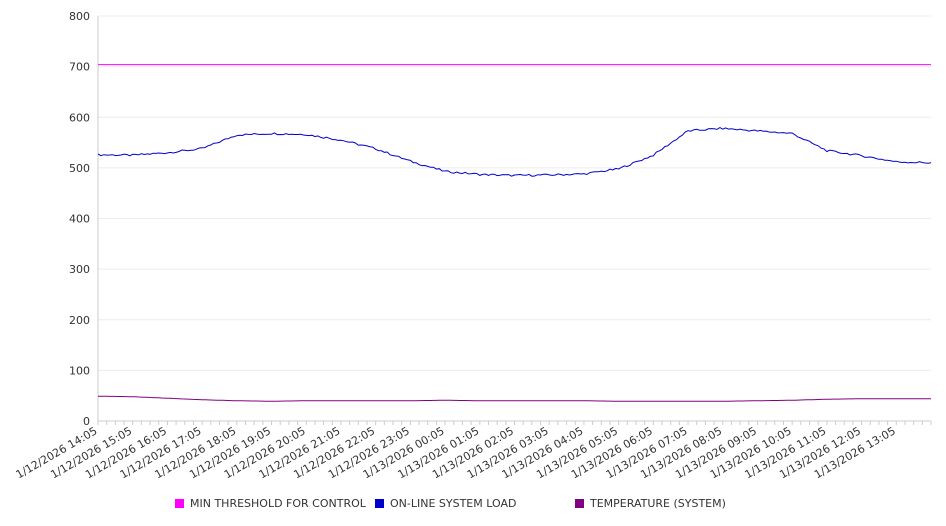 This screenshot has height=526, width=946. What do you see at coordinates (579, 503) in the screenshot?
I see `legend-swatch-temperature` at bounding box center [579, 503].